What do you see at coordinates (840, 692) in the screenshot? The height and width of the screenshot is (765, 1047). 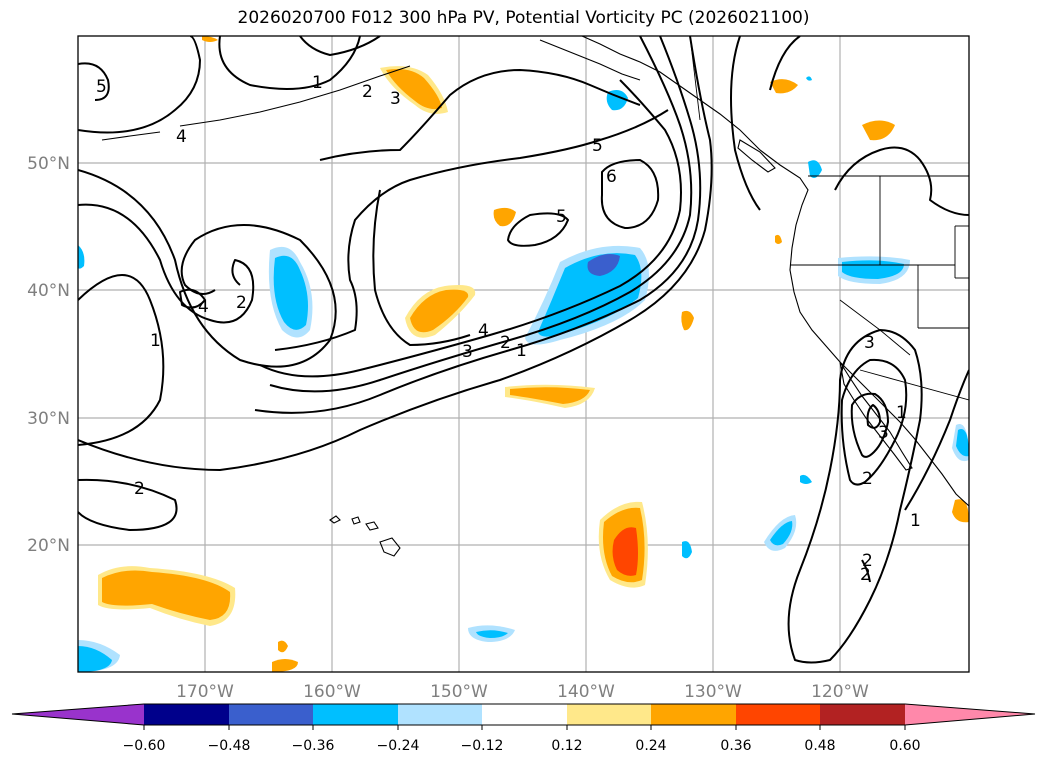 I see `lon-label: 120°W` at bounding box center [840, 692].